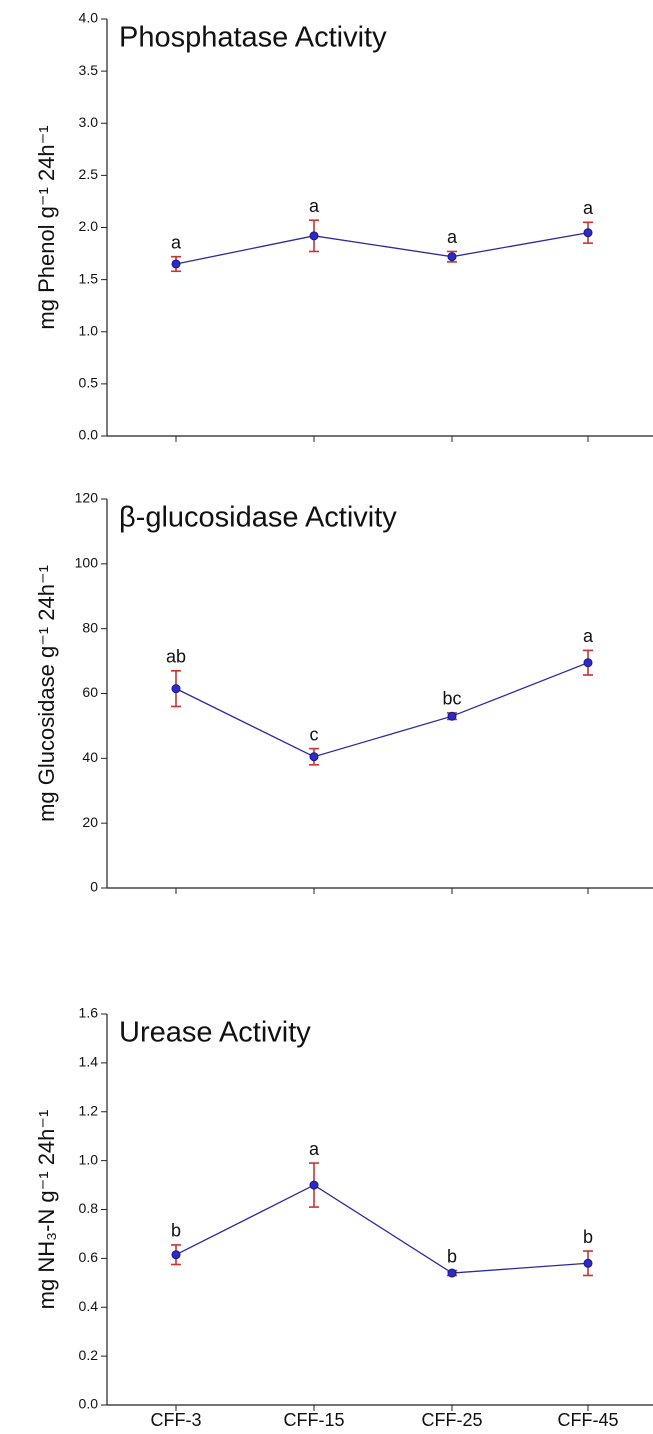 The image size is (653, 1434). Describe the element at coordinates (90, 822) in the screenshot. I see `y-tick-label: 20` at that location.